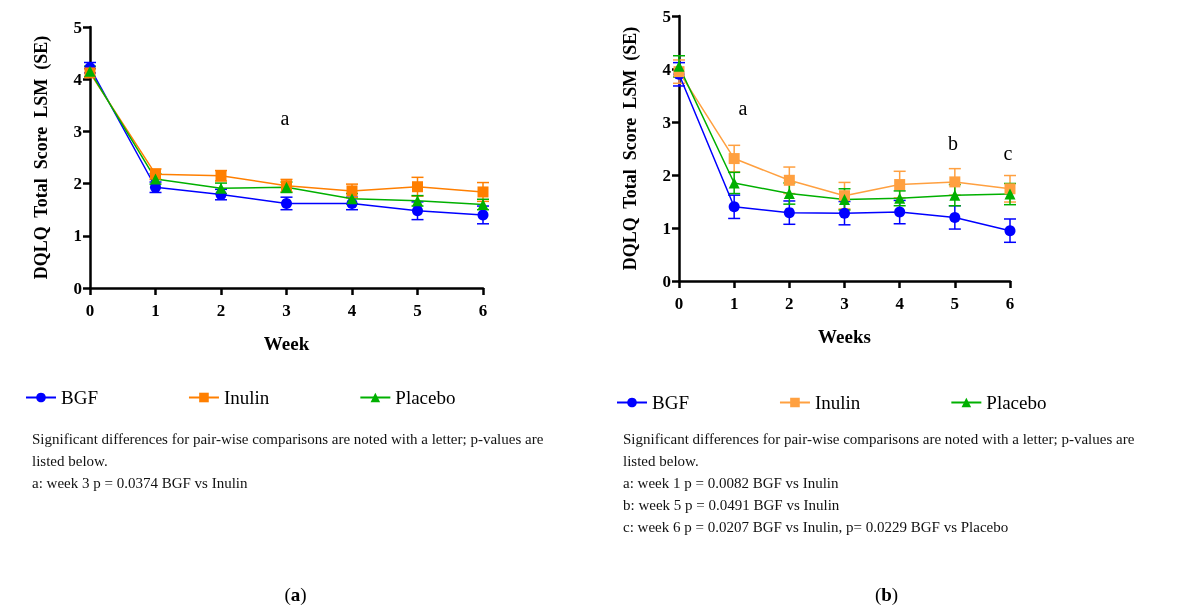  What do you see at coordinates (844, 336) in the screenshot?
I see `x-axis-title: Weeks` at bounding box center [844, 336].